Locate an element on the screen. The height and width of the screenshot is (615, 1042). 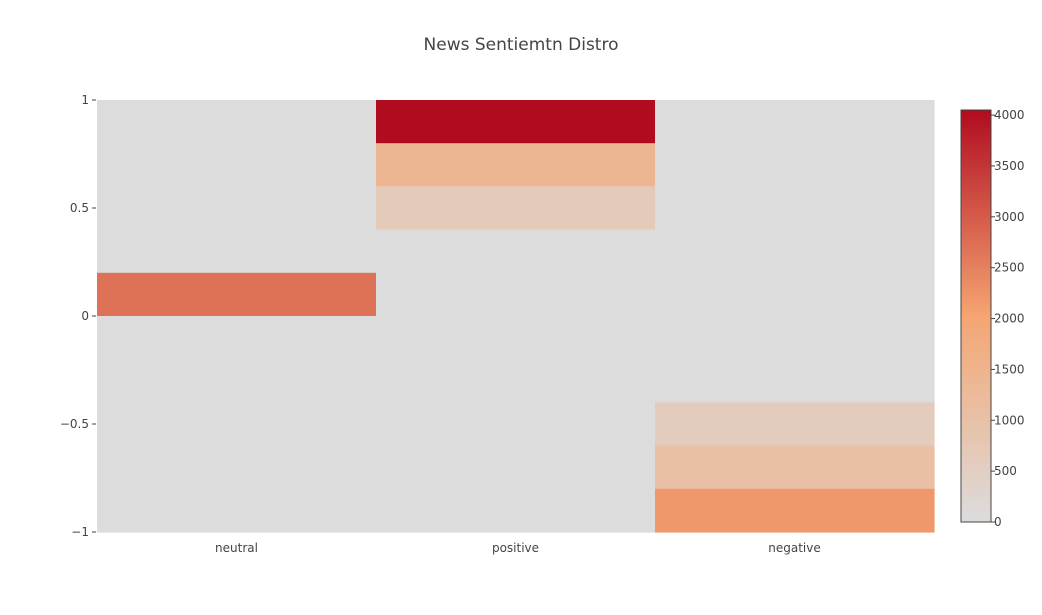
x-axis: neutral positive negative is located at coordinates (518, 548).